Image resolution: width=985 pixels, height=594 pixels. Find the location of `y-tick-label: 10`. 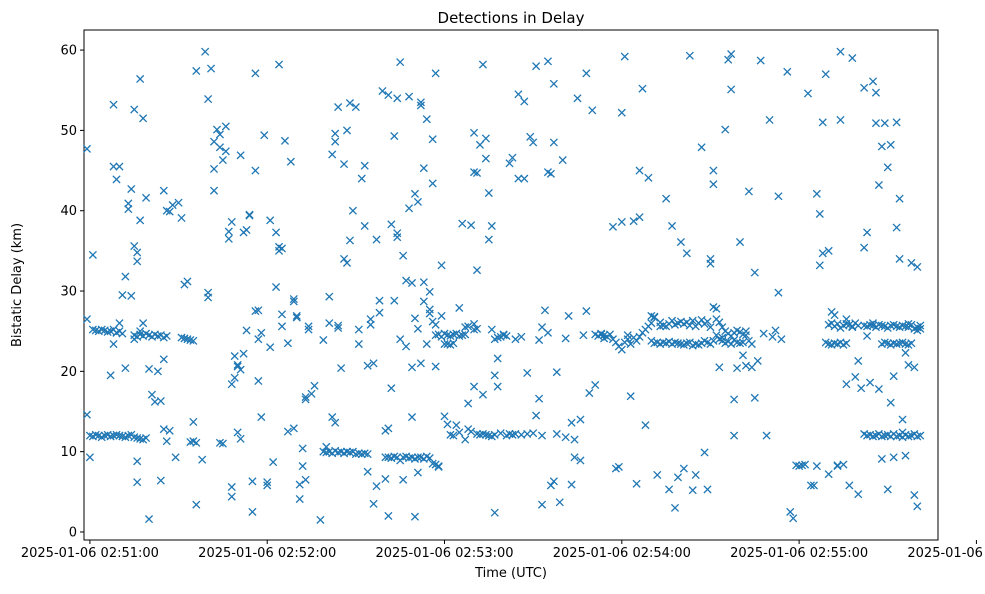

y-tick-label: 10 is located at coordinates (68, 452).